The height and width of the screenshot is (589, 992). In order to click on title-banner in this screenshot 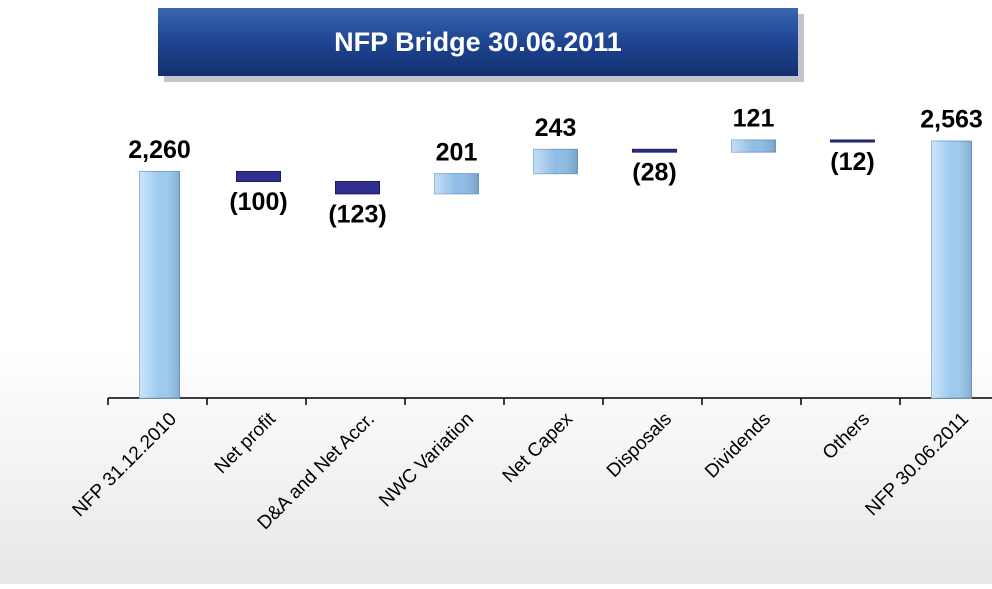, I will do `click(478, 42)`.